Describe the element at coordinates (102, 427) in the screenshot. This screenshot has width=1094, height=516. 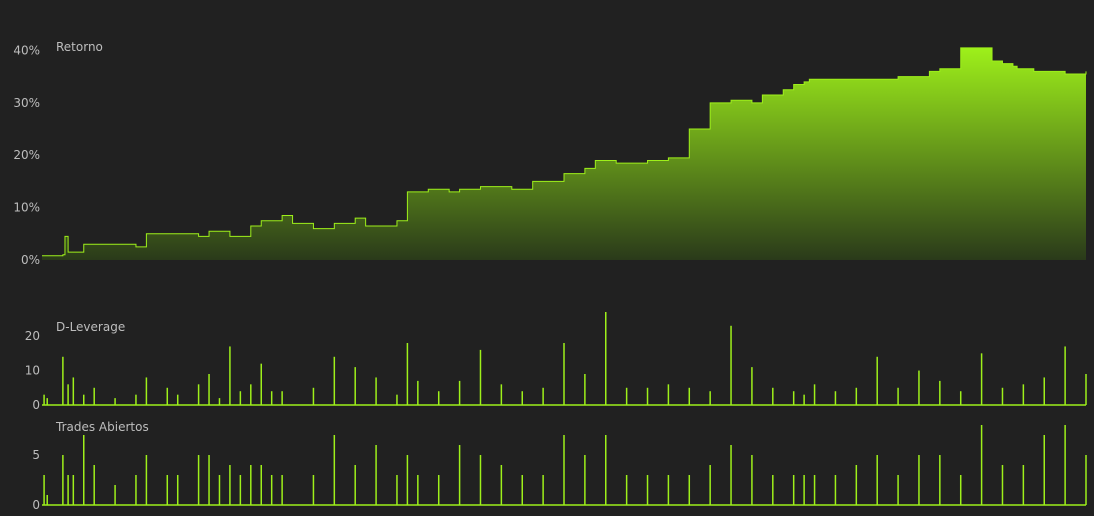
I see `trades-abiertos-title: Trades Abiertos` at that location.